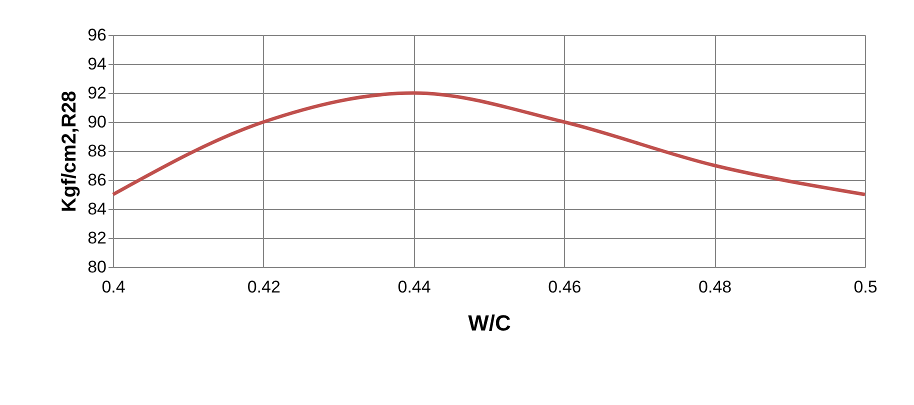 This screenshot has width=914, height=405. What do you see at coordinates (414, 287) in the screenshot?
I see `x-tick-label: 0.44` at bounding box center [414, 287].